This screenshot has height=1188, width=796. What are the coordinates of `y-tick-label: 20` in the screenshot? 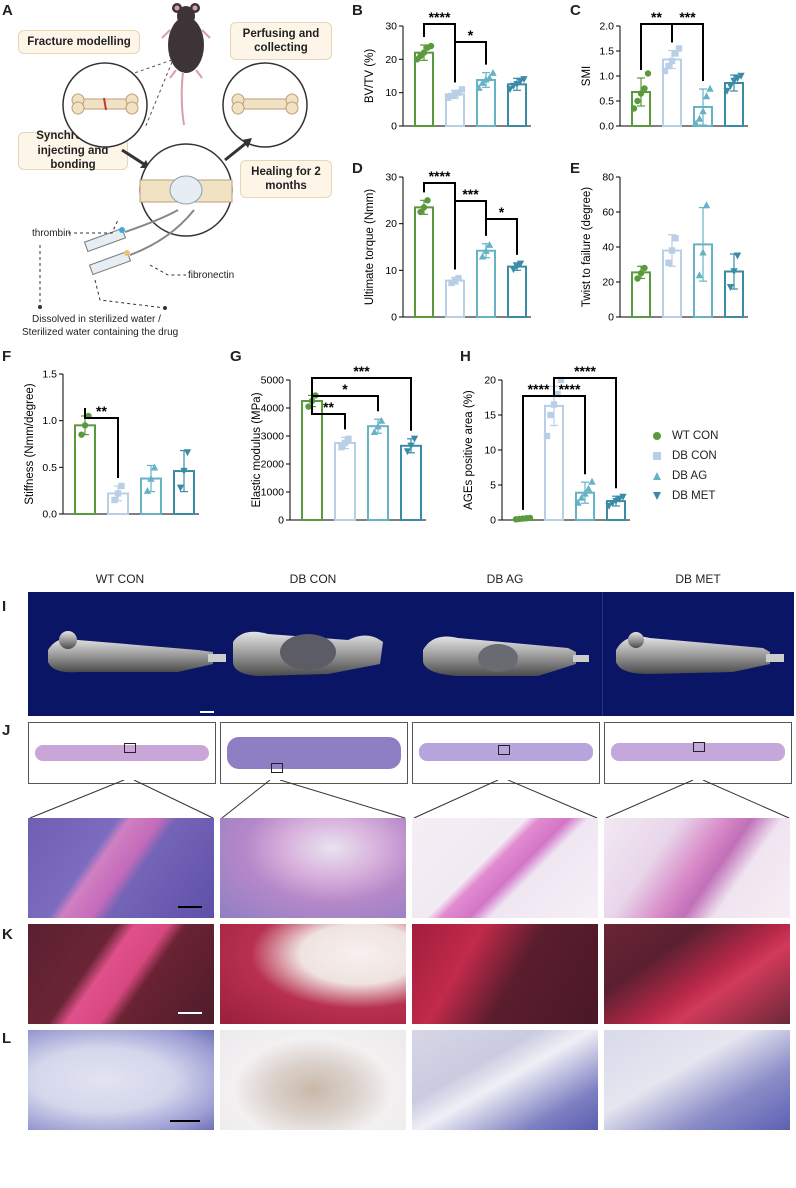 It's located at (490, 381).